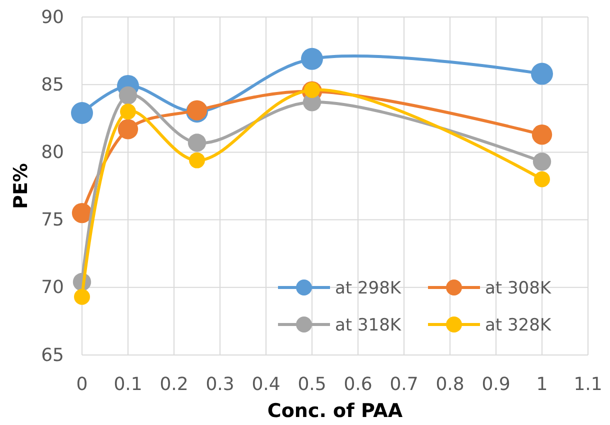 Image resolution: width=610 pixels, height=425 pixels. Describe the element at coordinates (496, 384) in the screenshot. I see `x-tick-label: 0.9` at that location.